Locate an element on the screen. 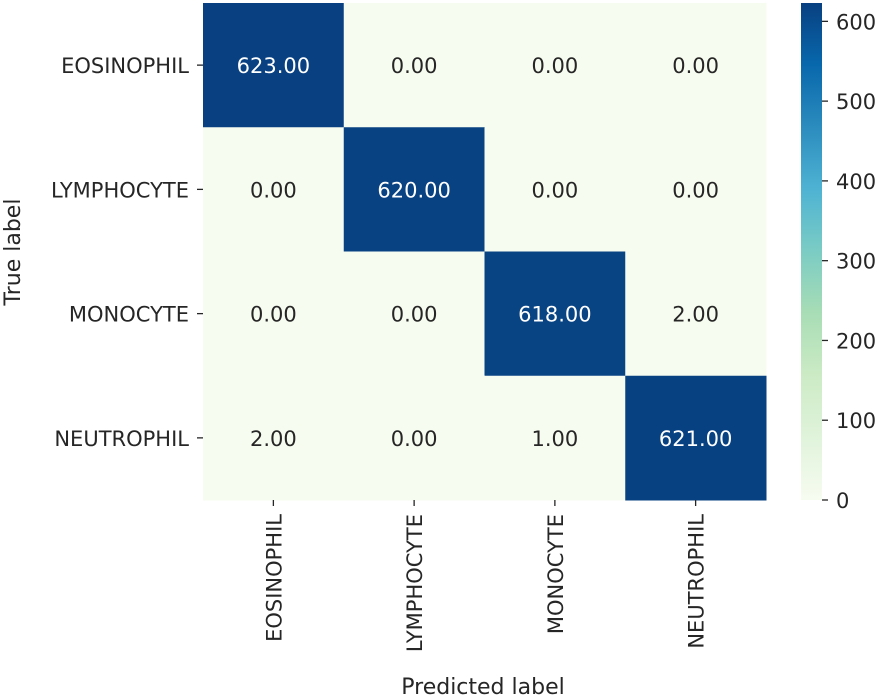 This screenshot has height=700, width=886. colorbar-tick-label: 600 is located at coordinates (856, 22).